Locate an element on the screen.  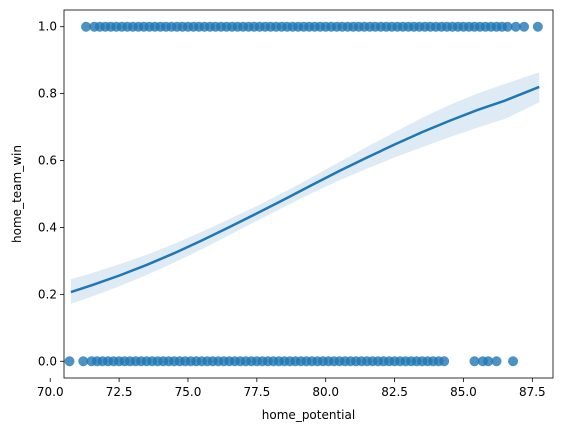
x-tick-label: 87.5 is located at coordinates (532, 392).